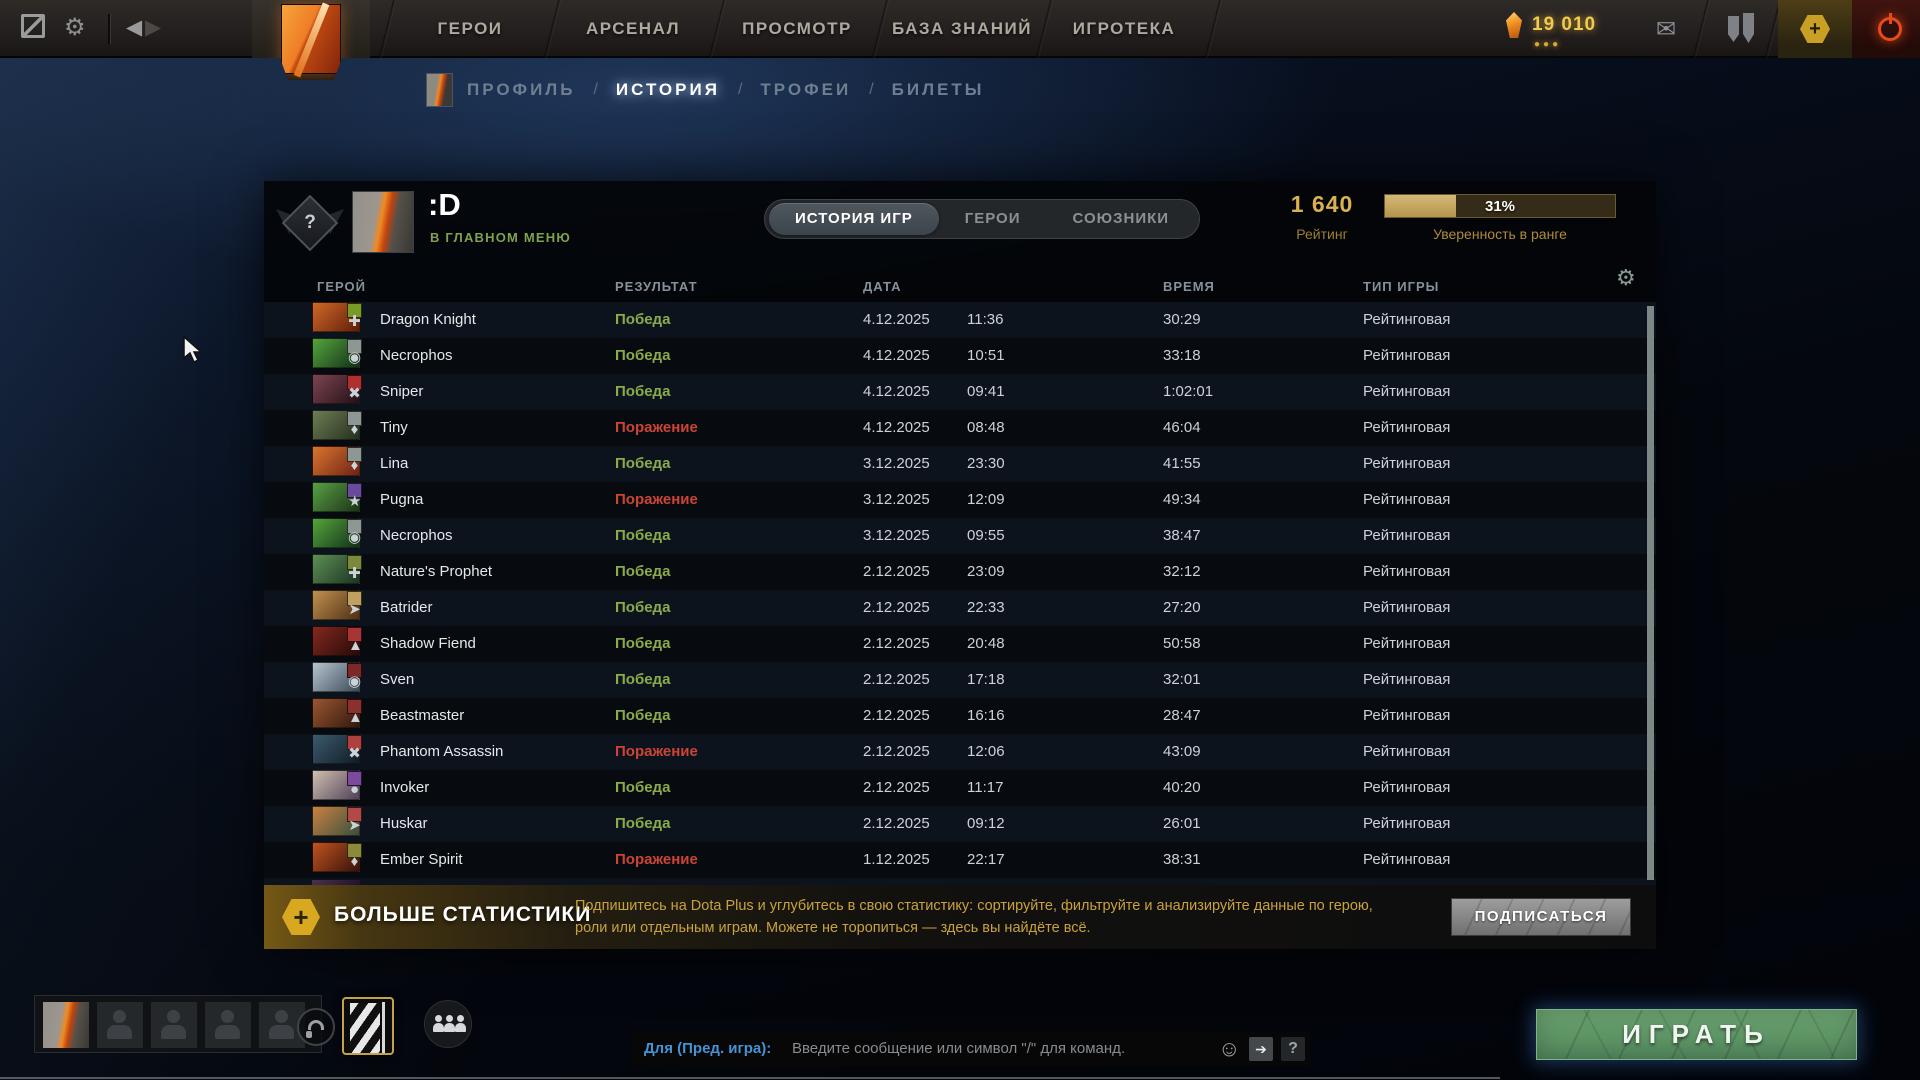 The image size is (1920, 1080). I want to click on guild-banner-icon, so click(368, 1026).